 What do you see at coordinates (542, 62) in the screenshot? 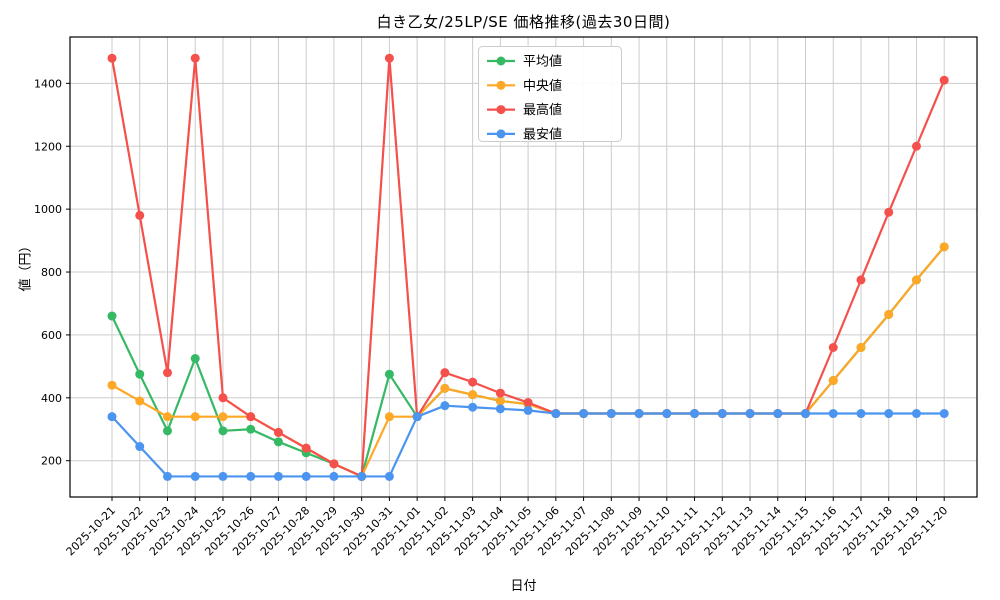
I see `legend-label-average: 平均値` at bounding box center [542, 62].